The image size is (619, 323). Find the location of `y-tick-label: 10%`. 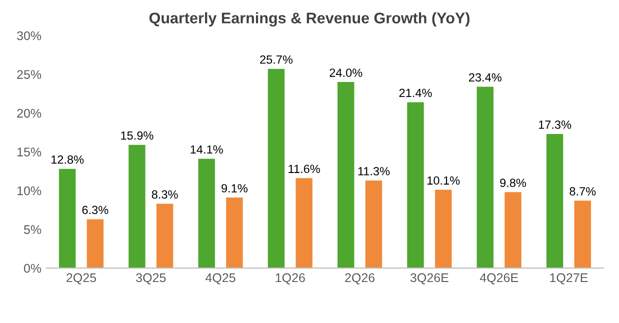

y-tick-label: 10% is located at coordinates (30, 191).